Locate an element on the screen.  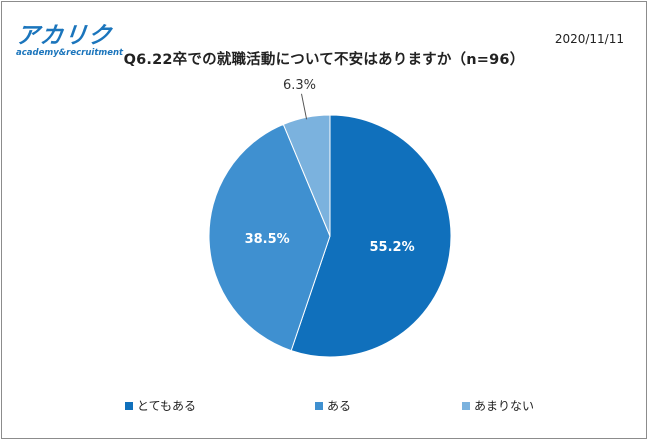
company-logo: アカリク academy&recruitment is located at coordinates (75, 41).